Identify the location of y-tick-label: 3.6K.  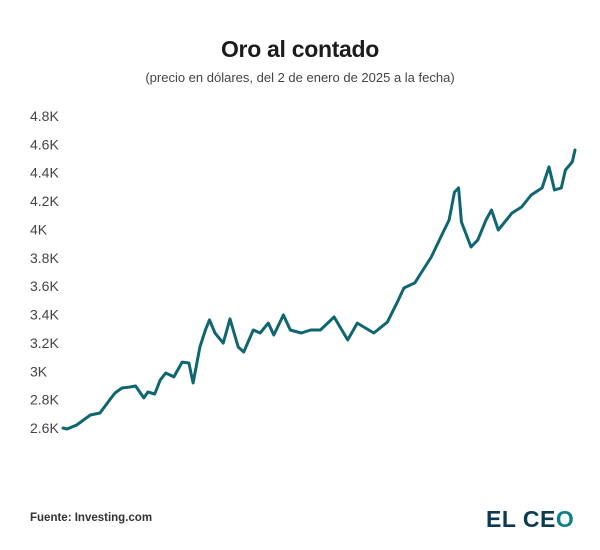
(44, 286).